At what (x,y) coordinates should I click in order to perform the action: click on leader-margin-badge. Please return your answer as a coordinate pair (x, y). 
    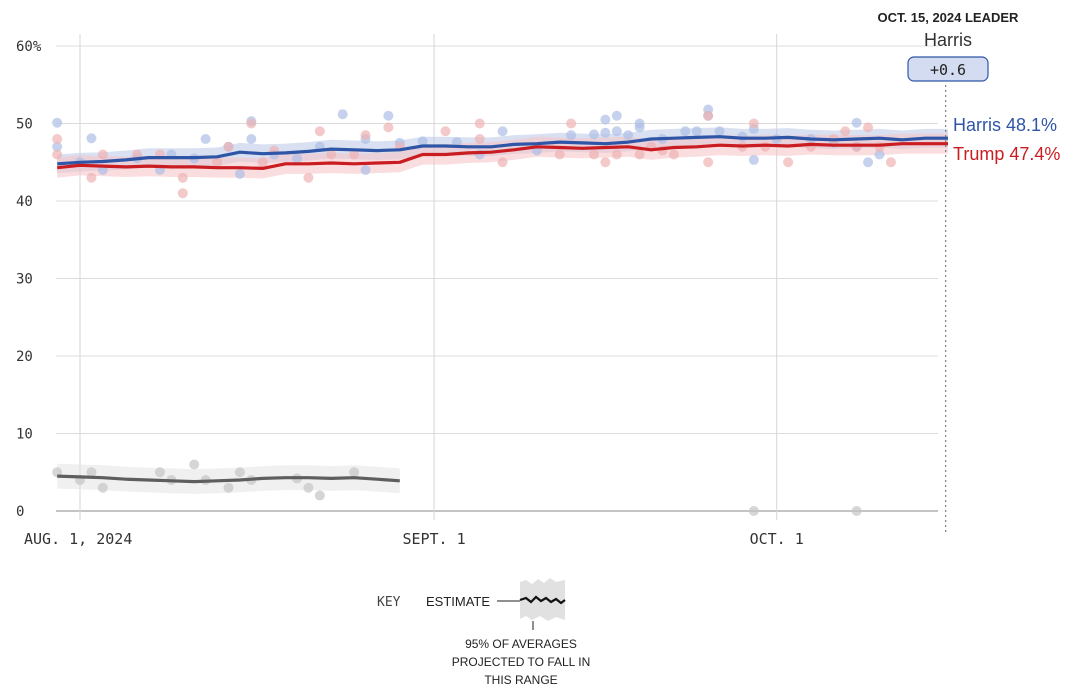
    Looking at the image, I should click on (948, 69).